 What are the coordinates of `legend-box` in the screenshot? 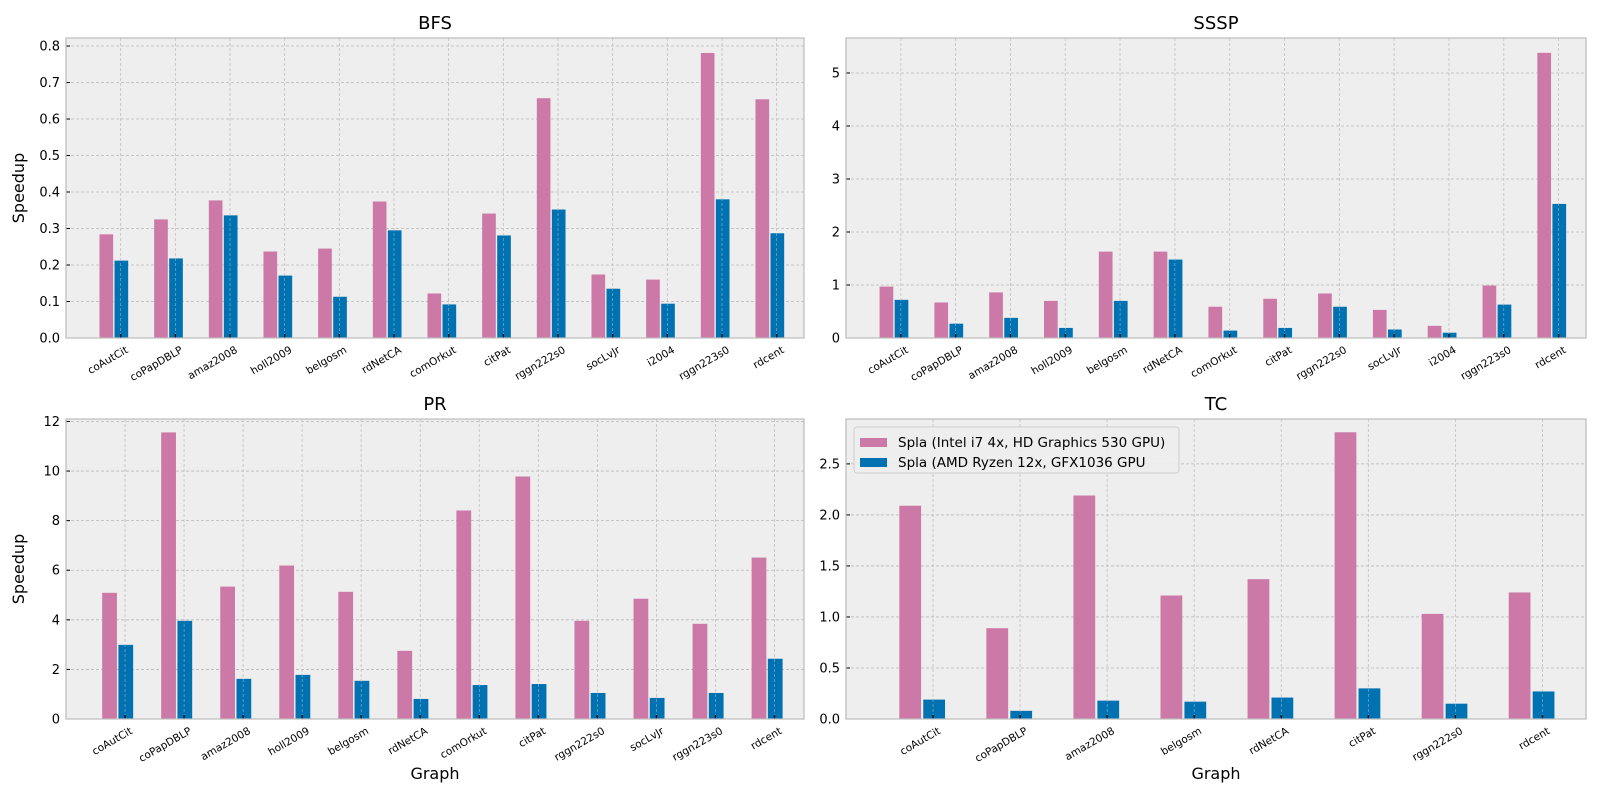 It's located at (1016, 450).